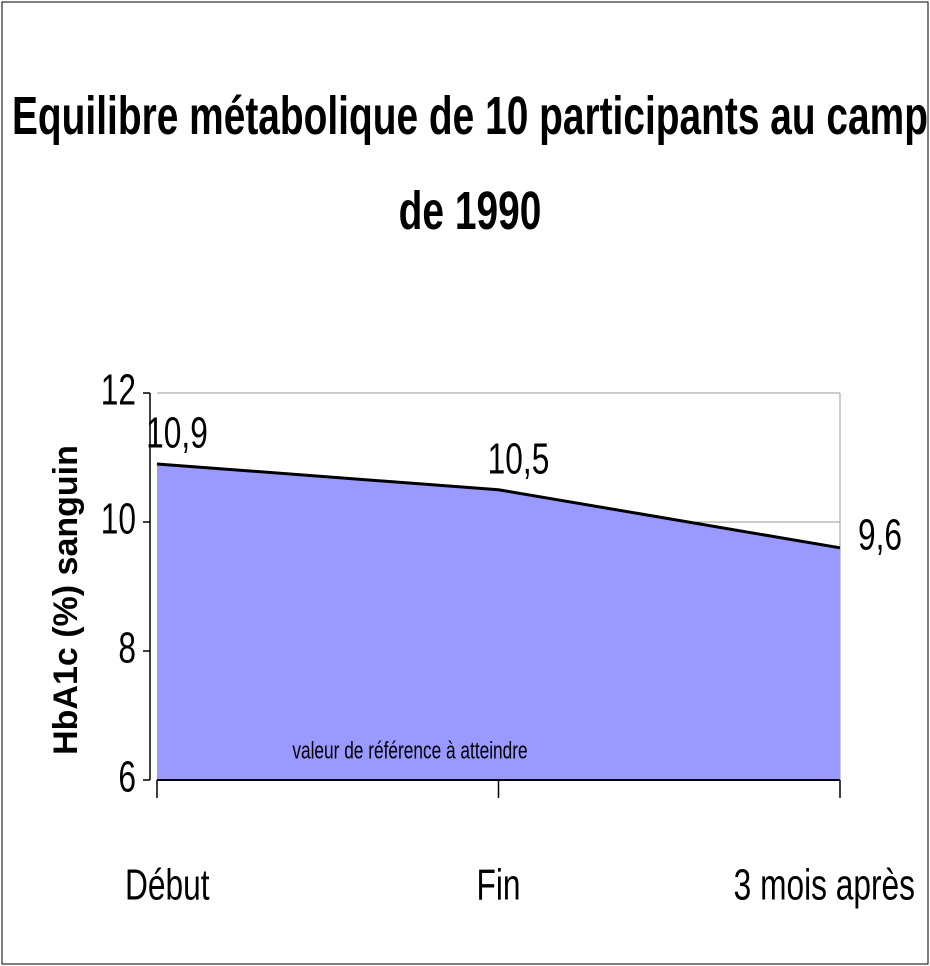  I want to click on annotation: valeur de référence à atteindre, so click(409, 751).